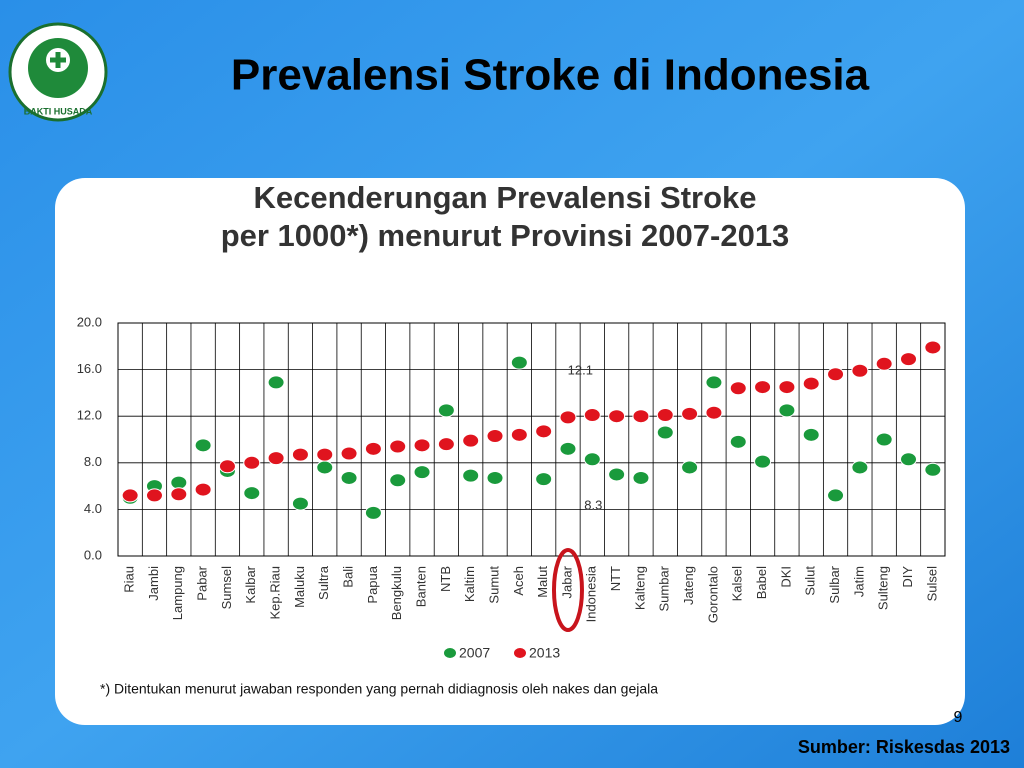 The width and height of the screenshot is (1024, 768). I want to click on x-tick-label: DIY, so click(907, 577).